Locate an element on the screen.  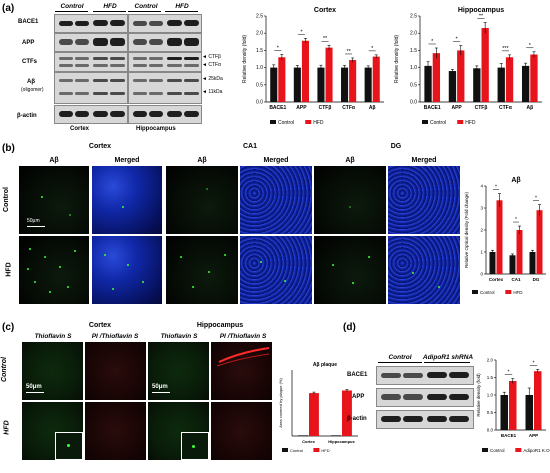
micro-thio-cortex-hfd is located at coordinates (52, 431).